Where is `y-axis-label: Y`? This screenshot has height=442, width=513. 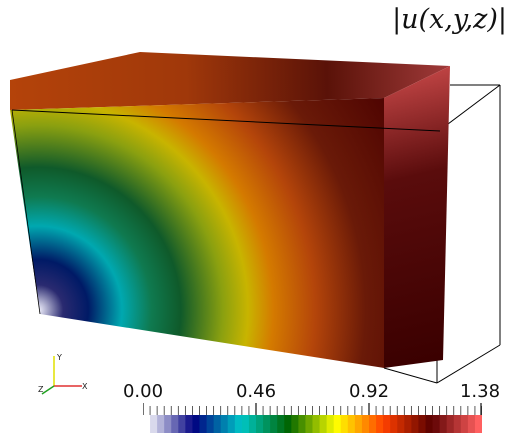 y-axis-label: Y is located at coordinates (59, 357).